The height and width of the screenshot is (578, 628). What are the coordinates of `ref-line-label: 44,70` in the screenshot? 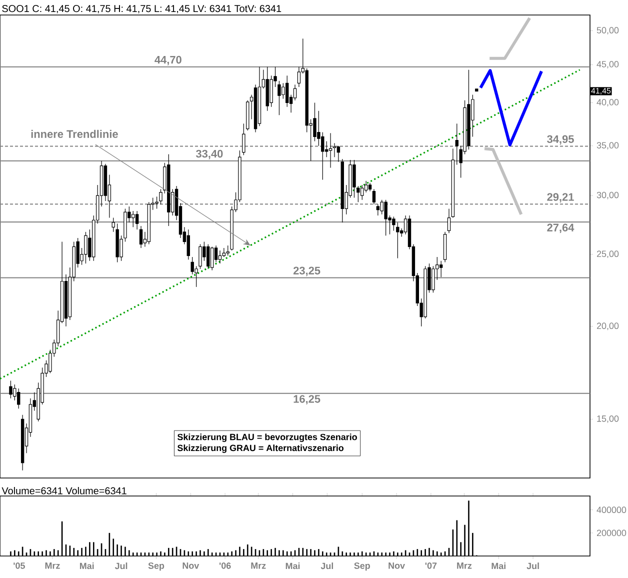 It's located at (168, 61).